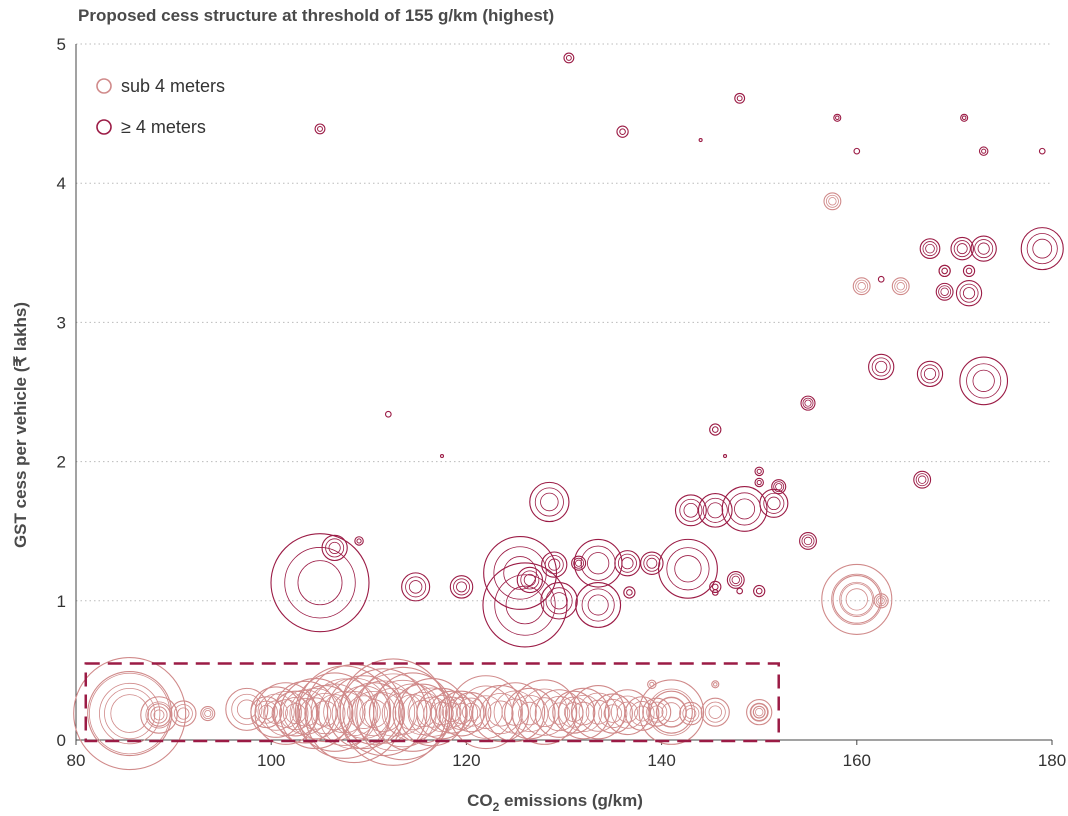 The image size is (1068, 816). What do you see at coordinates (1052, 760) in the screenshot?
I see `x-tick-label-180: 180` at bounding box center [1052, 760].